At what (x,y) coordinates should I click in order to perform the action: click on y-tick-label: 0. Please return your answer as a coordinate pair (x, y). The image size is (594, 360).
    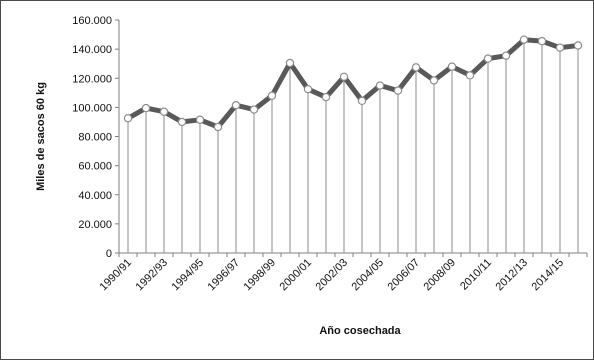
    Looking at the image, I should click on (109, 254).